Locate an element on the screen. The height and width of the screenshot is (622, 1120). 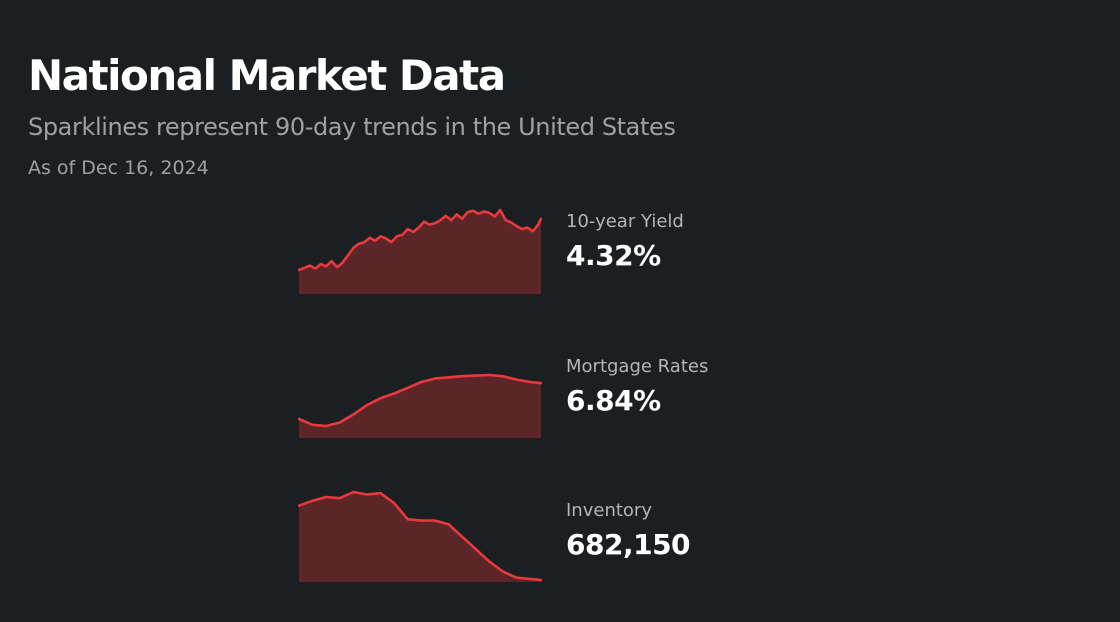
as-of-date: As of Dec 16, 2024 is located at coordinates (118, 168).